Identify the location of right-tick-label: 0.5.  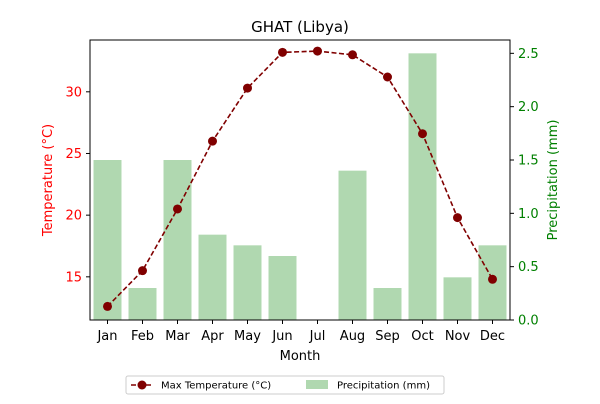
(528, 267).